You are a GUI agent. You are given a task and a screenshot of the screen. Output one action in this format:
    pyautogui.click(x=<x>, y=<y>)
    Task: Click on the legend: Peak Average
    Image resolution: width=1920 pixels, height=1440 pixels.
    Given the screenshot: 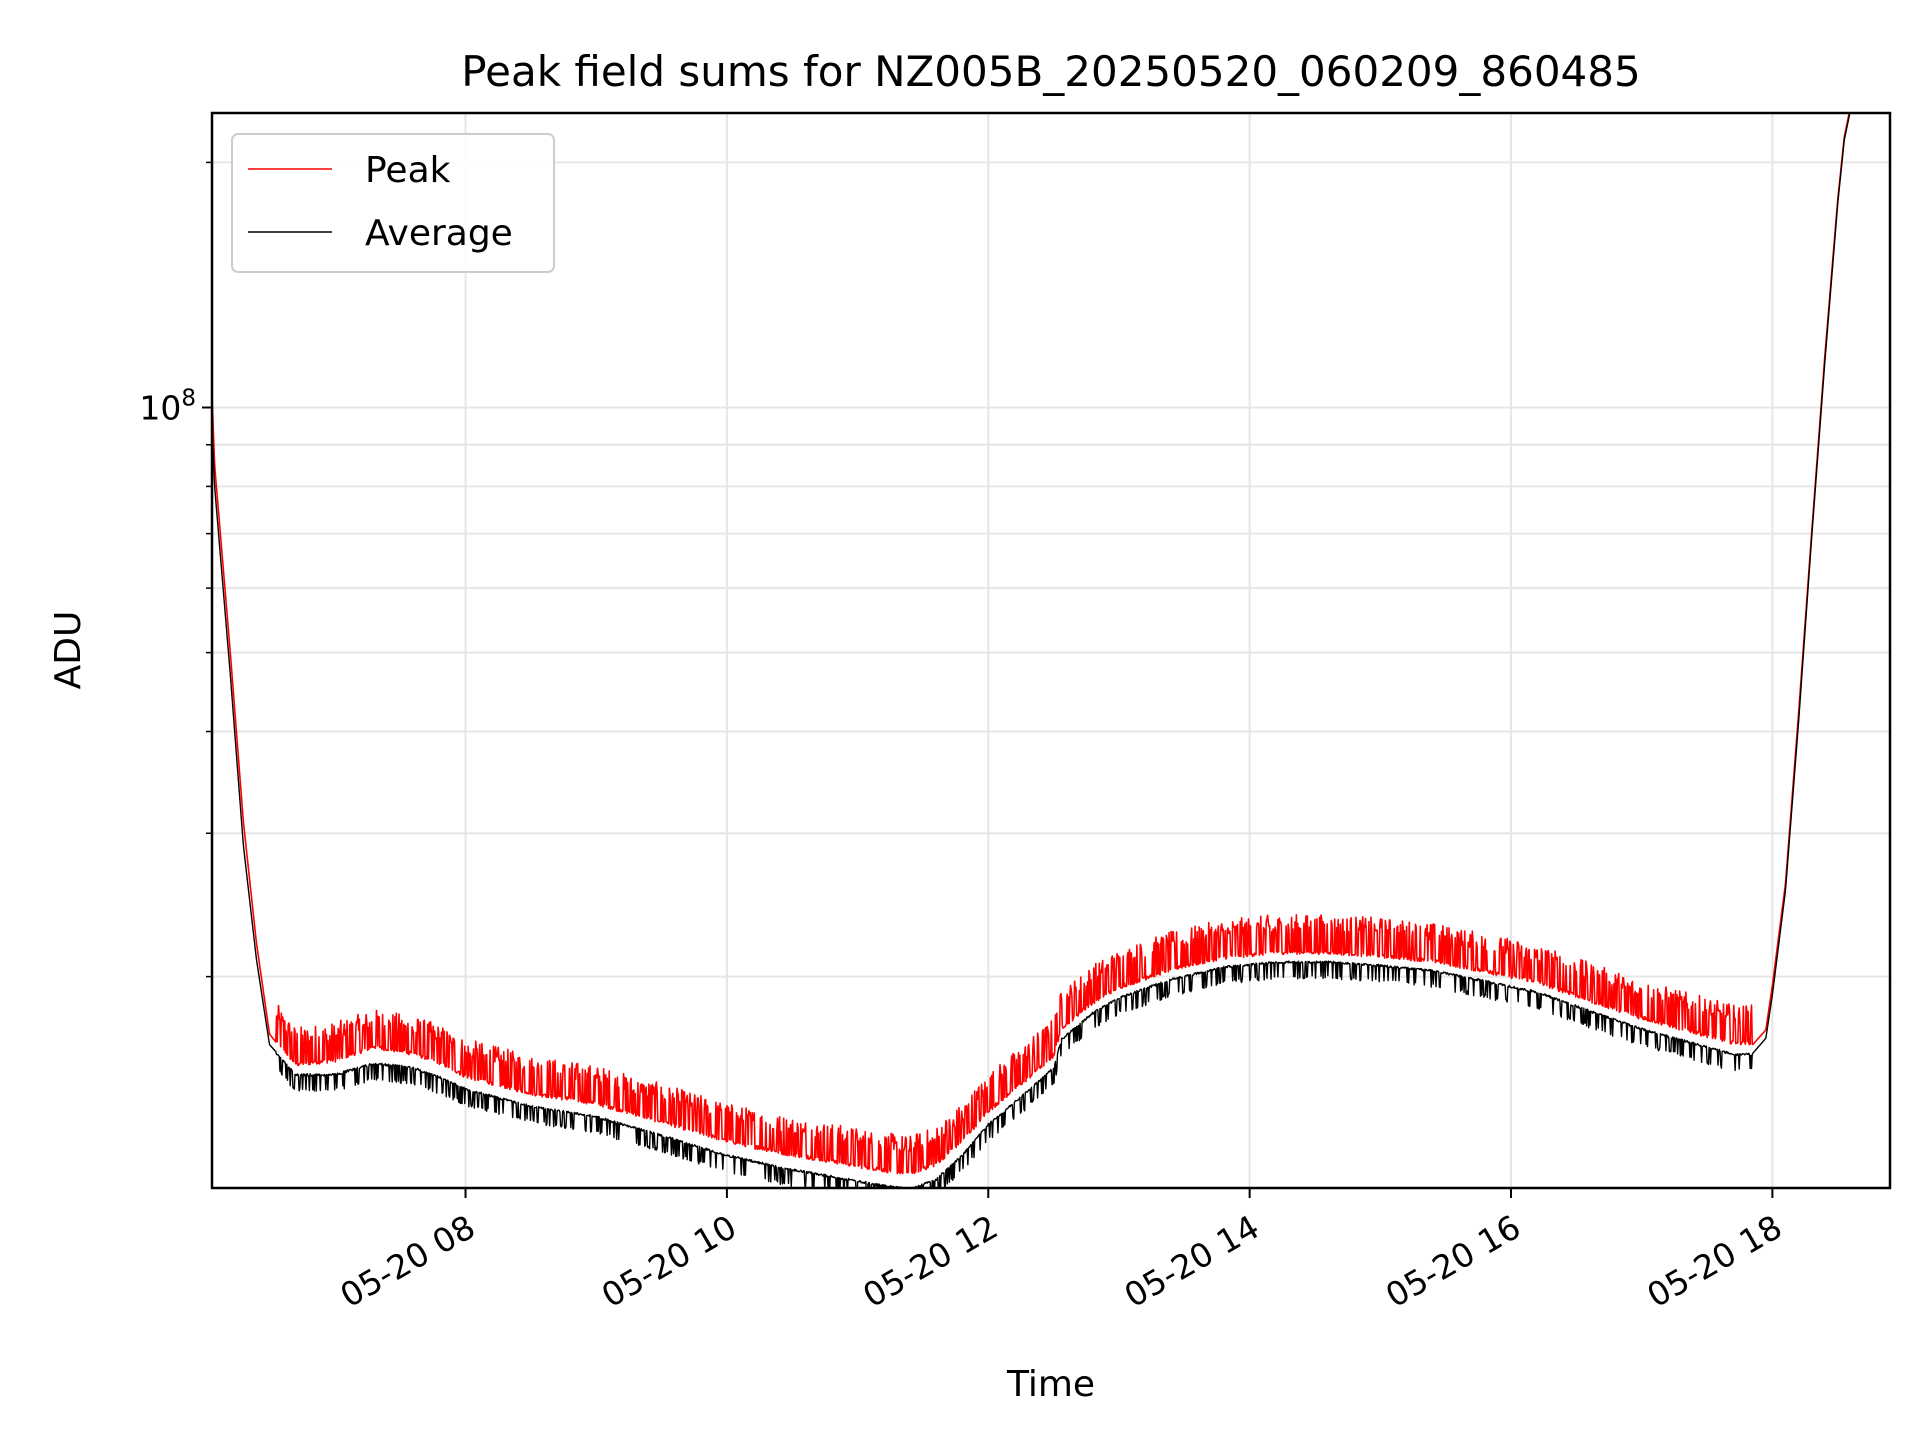 What is the action you would take?
    pyautogui.click(x=393, y=203)
    